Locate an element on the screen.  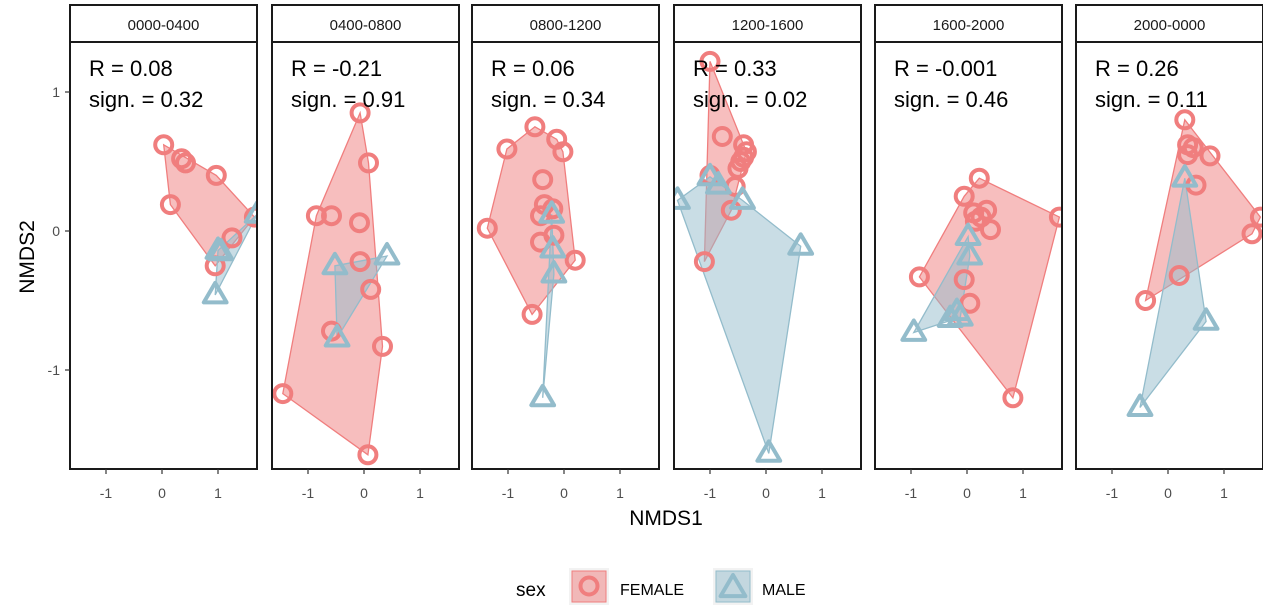
y-tick-label: -1 is located at coordinates (54, 370).